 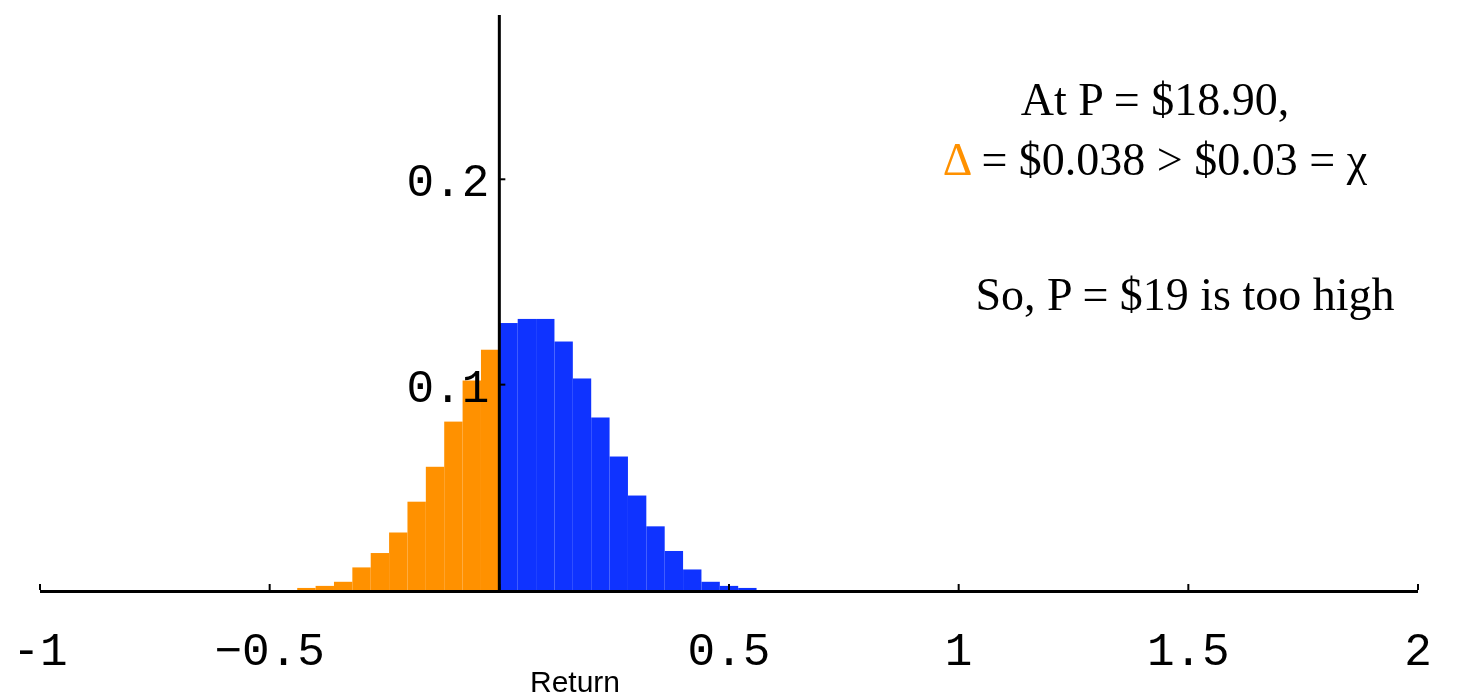 What do you see at coordinates (1188, 653) in the screenshot?
I see `x-tick-label: 1.5` at bounding box center [1188, 653].